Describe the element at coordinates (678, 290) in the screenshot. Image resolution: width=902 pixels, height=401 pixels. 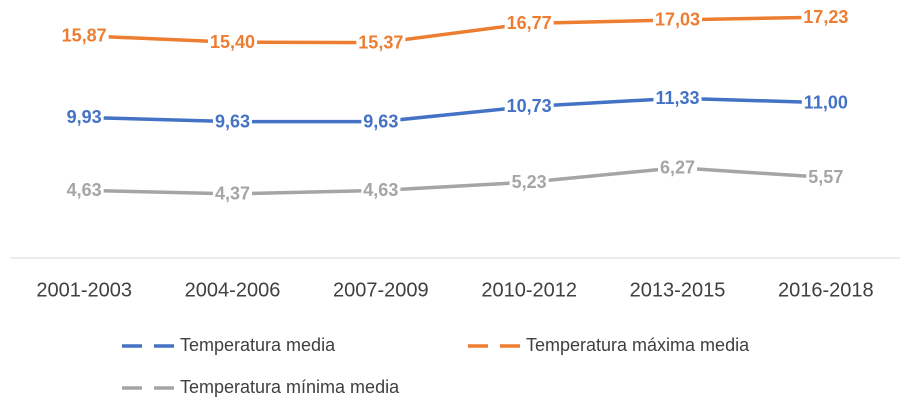
I see `x-tick-label: 2013-2015` at that location.